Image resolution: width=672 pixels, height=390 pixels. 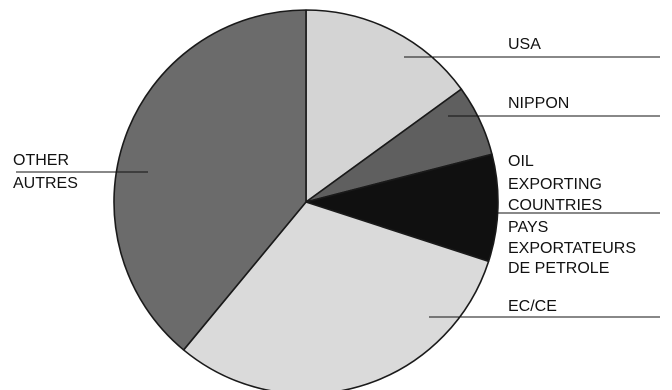 I want to click on slice-label-nippon: NIPPON, so click(x=538, y=103).